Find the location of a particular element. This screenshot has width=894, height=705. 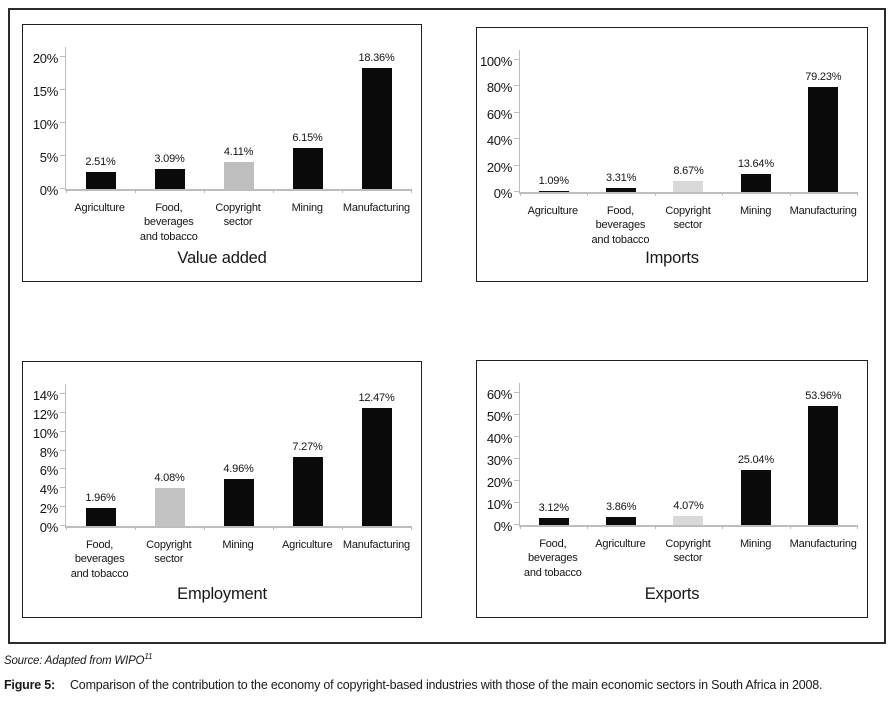

y-axis-labels: 0% 5% 10% 15% 20% is located at coordinates (44, 122).